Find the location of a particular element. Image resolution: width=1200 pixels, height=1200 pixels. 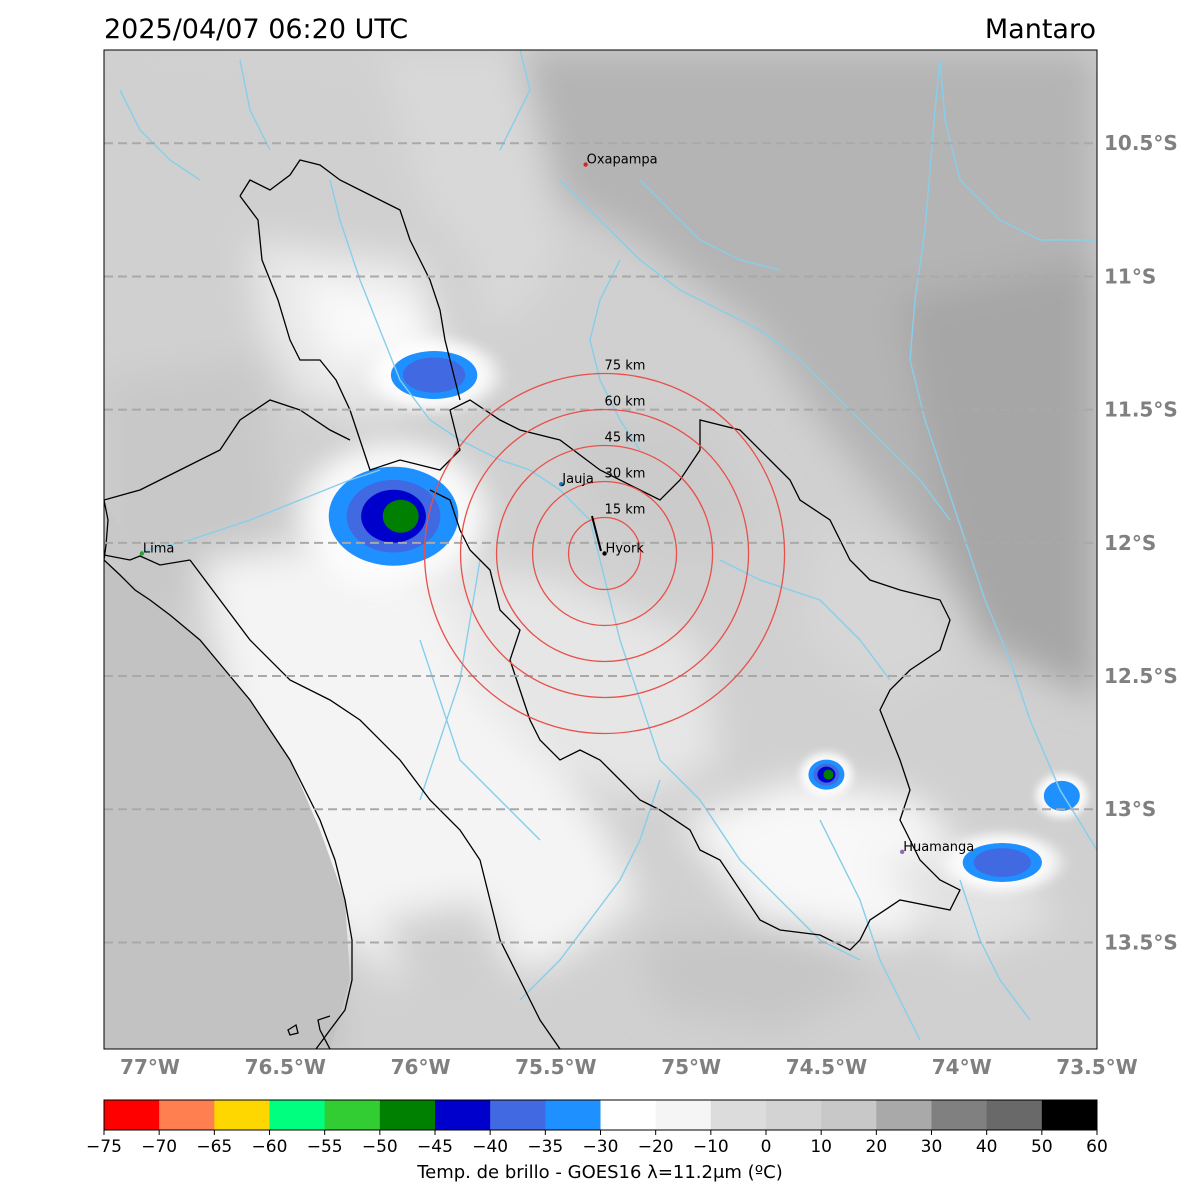

lon-tick-label: 74°W is located at coordinates (962, 1067).